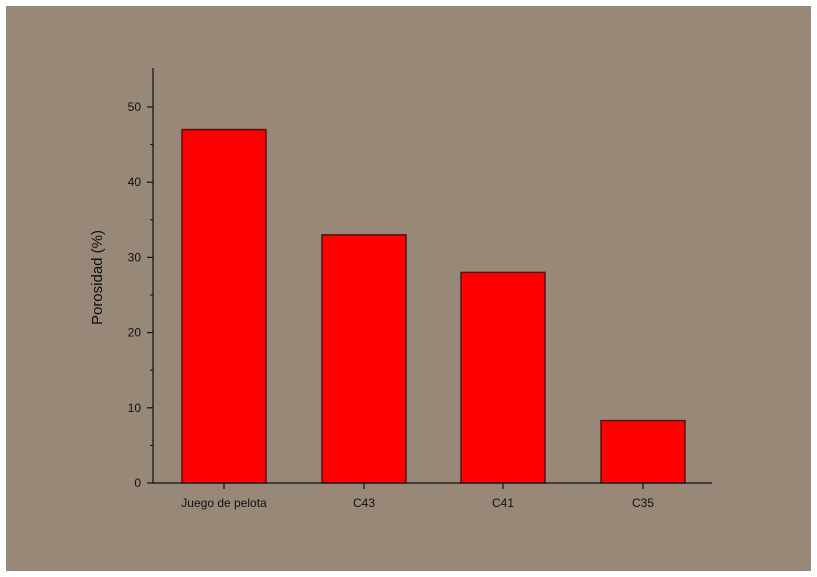  I want to click on x-tick-label: C35, so click(643, 503).